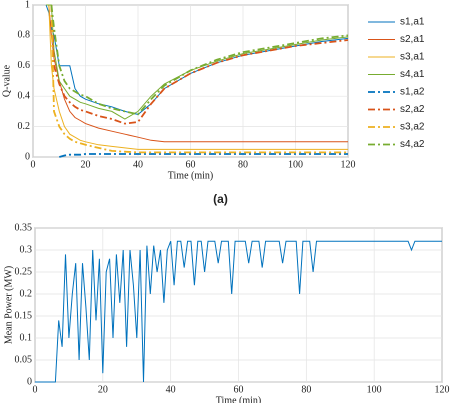 The width and height of the screenshot is (474, 403). I want to click on y-tick-label: 0.8, so click(24, 35).